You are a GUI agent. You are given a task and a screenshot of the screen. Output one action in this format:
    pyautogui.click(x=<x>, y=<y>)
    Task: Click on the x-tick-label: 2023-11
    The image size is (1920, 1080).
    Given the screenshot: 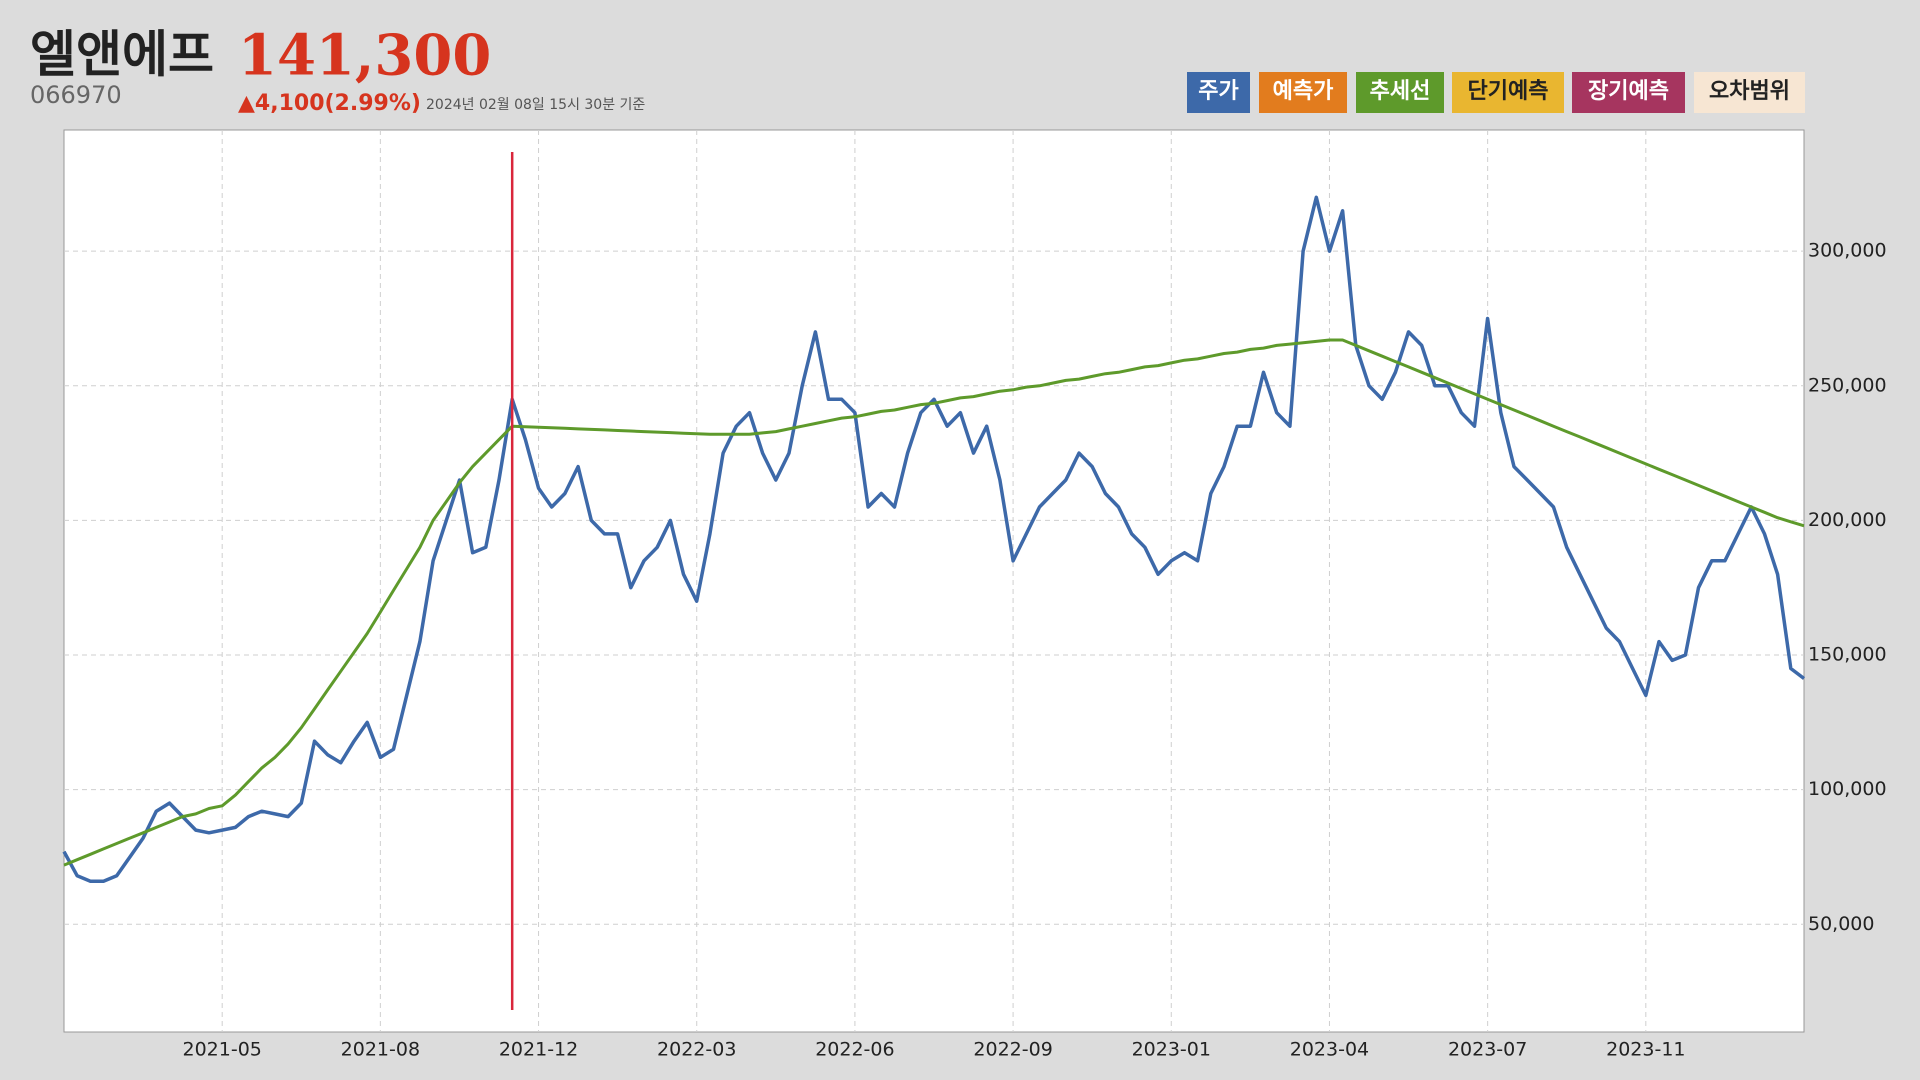 What is the action you would take?
    pyautogui.click(x=1645, y=1050)
    